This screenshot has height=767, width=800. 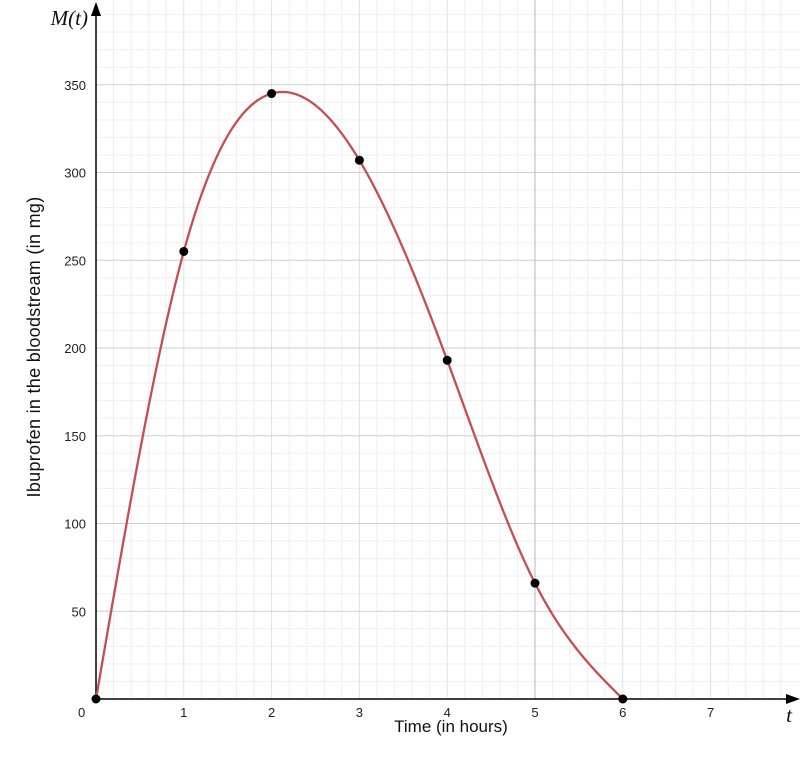 What do you see at coordinates (359, 712) in the screenshot?
I see `x-tick-label: 3` at bounding box center [359, 712].